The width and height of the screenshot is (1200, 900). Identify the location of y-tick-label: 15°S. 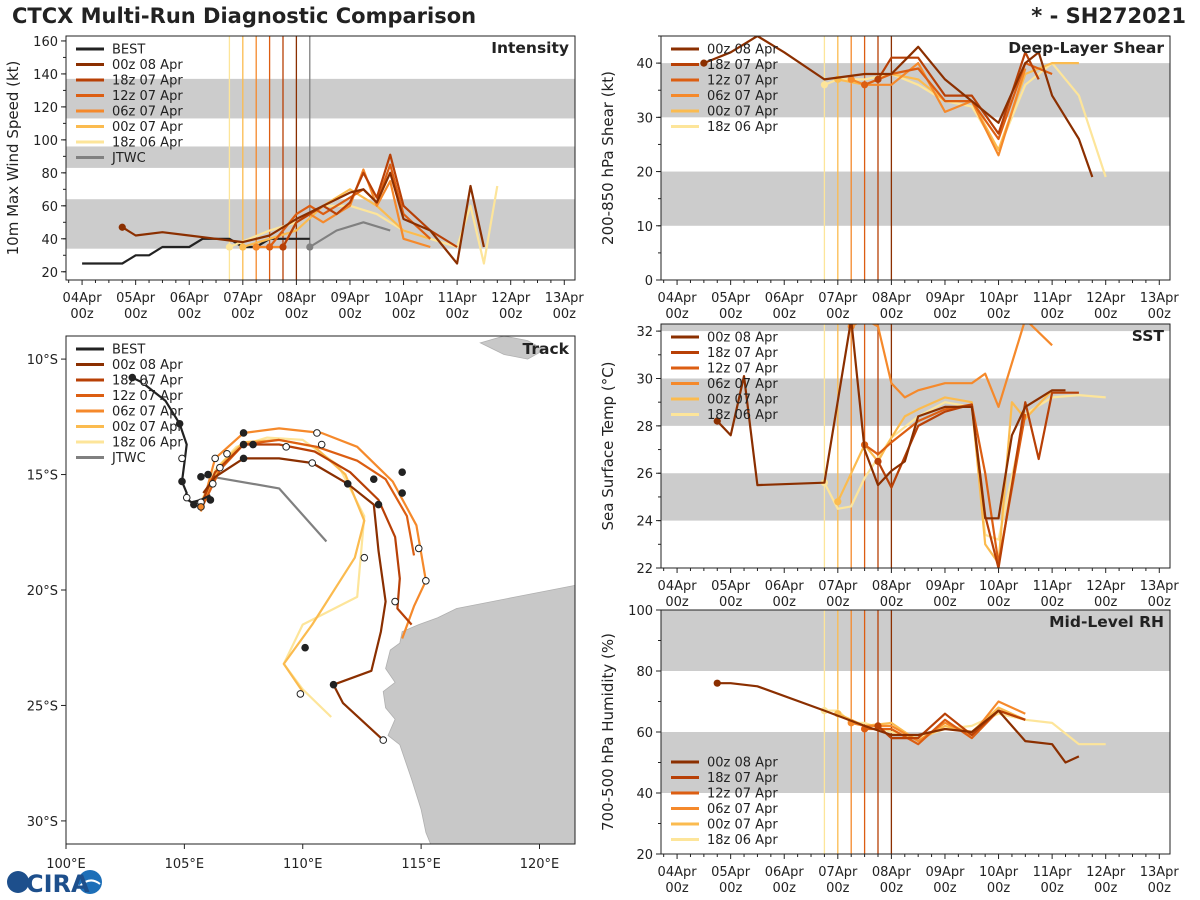
(42, 476).